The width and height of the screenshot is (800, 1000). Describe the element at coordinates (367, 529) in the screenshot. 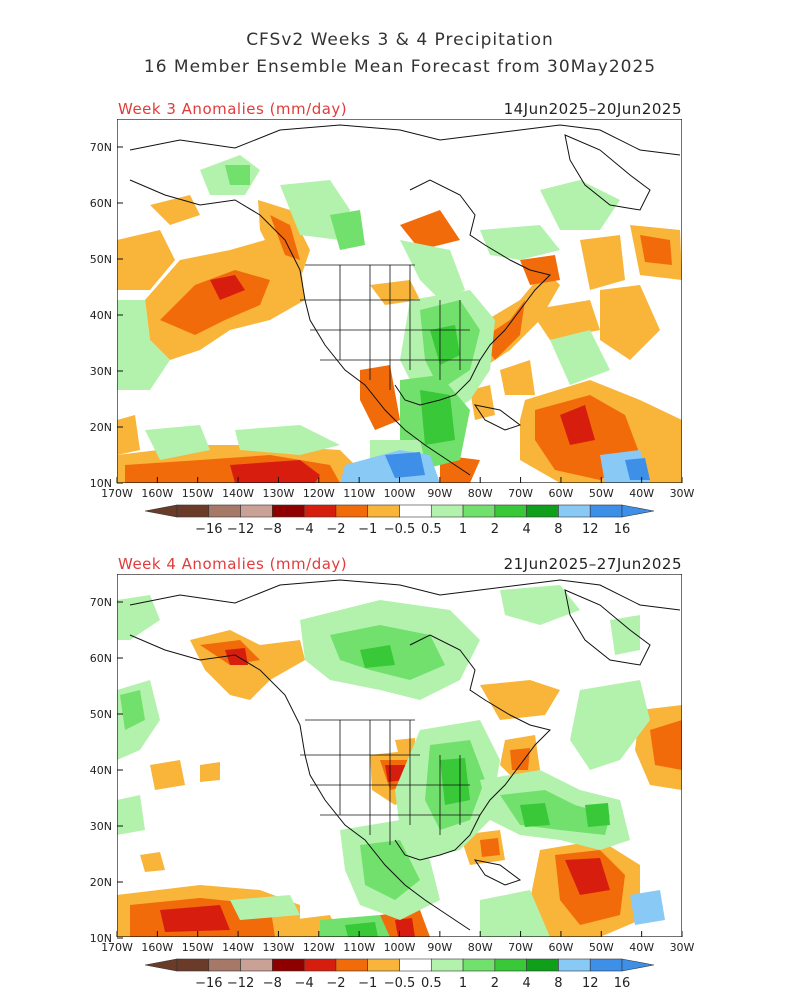

I see `week3-colorbar-label: −1` at that location.